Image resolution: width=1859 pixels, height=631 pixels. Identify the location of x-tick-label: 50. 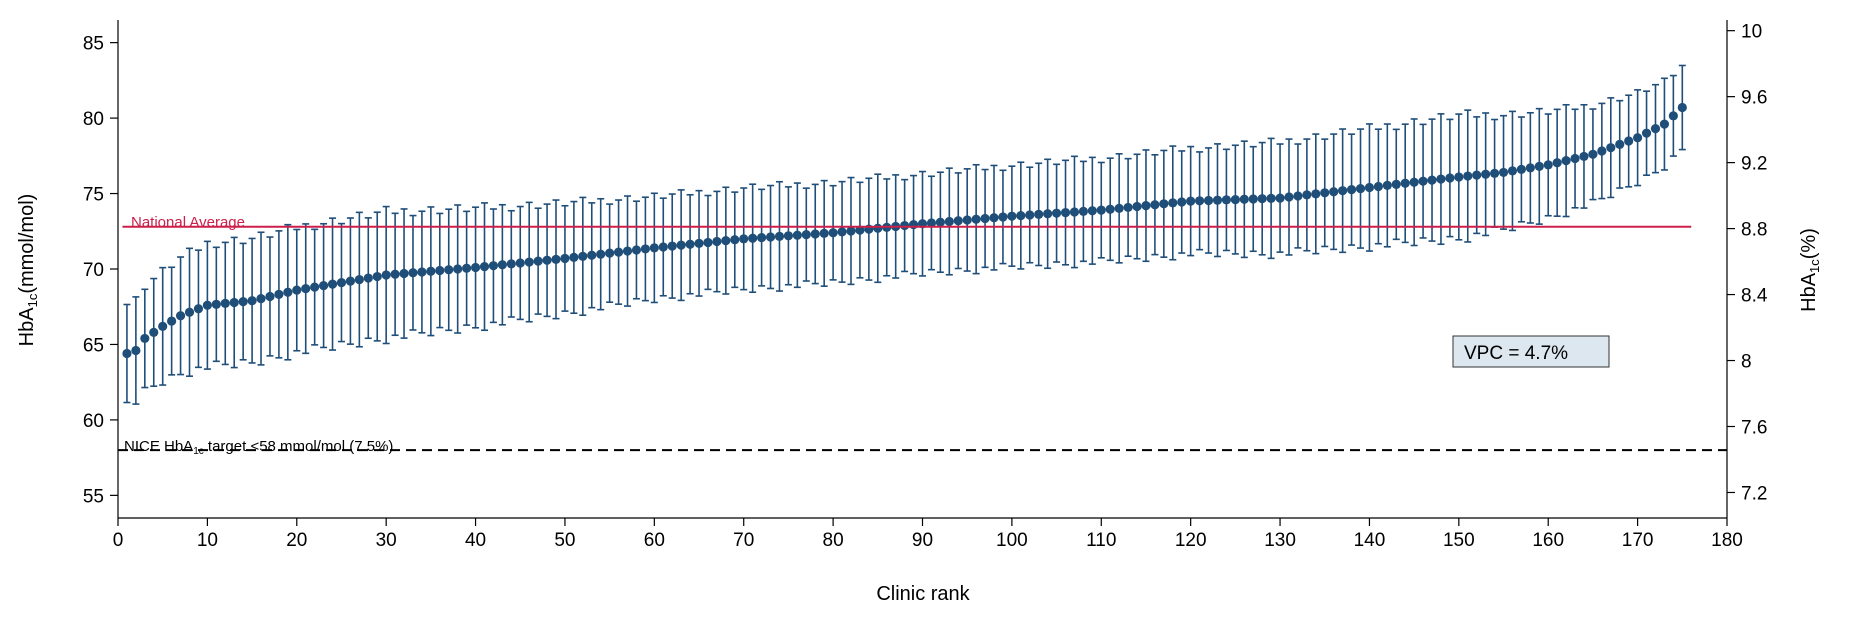
(564, 540).